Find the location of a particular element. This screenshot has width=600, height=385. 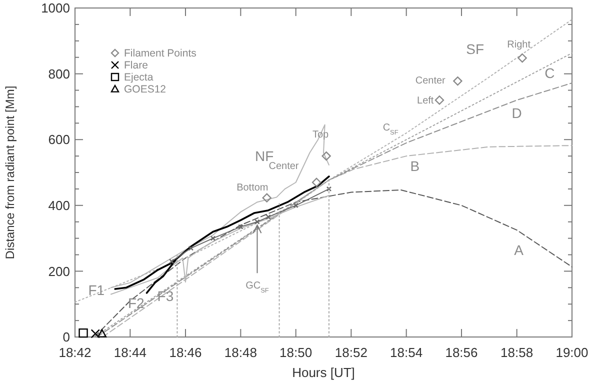

x-axis-title: Hours [UT] is located at coordinates (323, 372).